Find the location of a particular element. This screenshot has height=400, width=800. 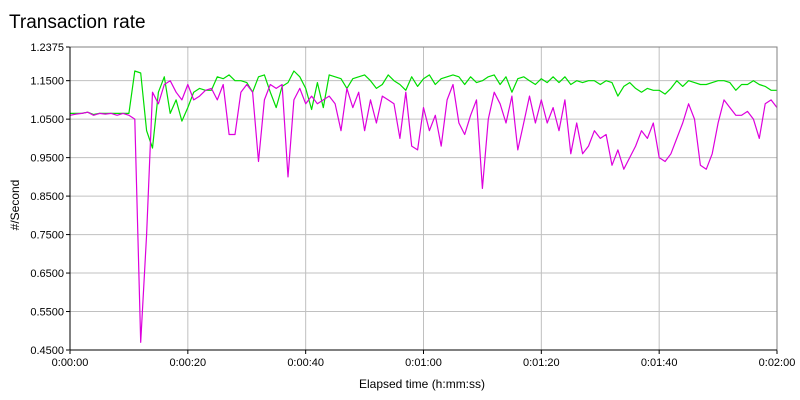

y-tick-label: 0.7500 is located at coordinates (47, 236).